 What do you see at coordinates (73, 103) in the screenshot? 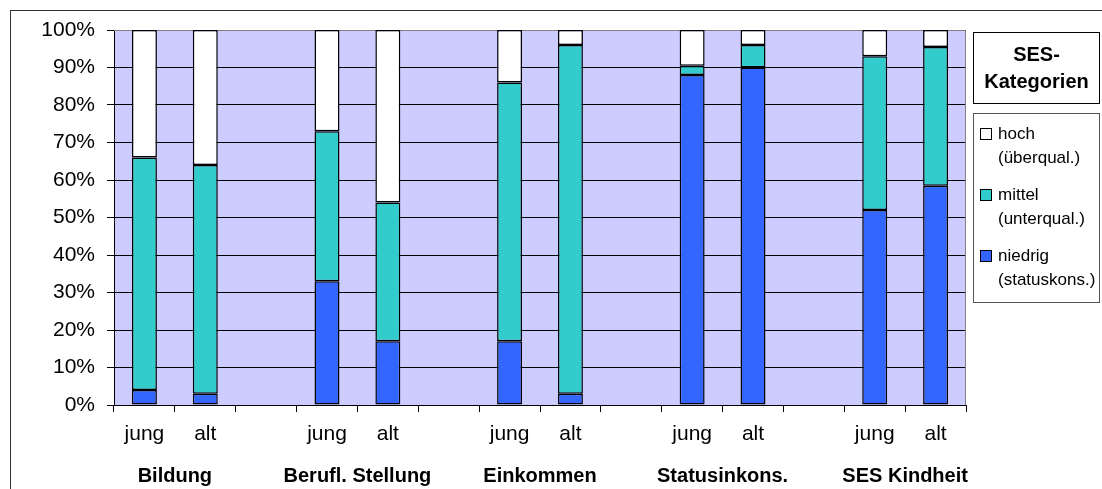
I see `y-tick-label: 80%` at bounding box center [73, 103].